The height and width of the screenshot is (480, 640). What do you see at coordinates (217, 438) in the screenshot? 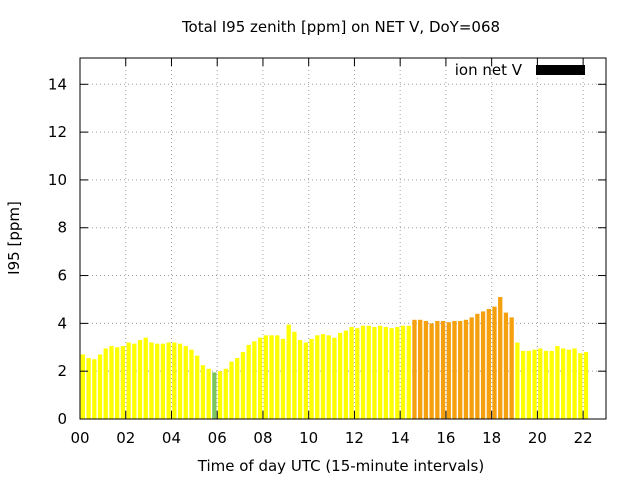
I see `x-tick-label: 06` at bounding box center [217, 438].